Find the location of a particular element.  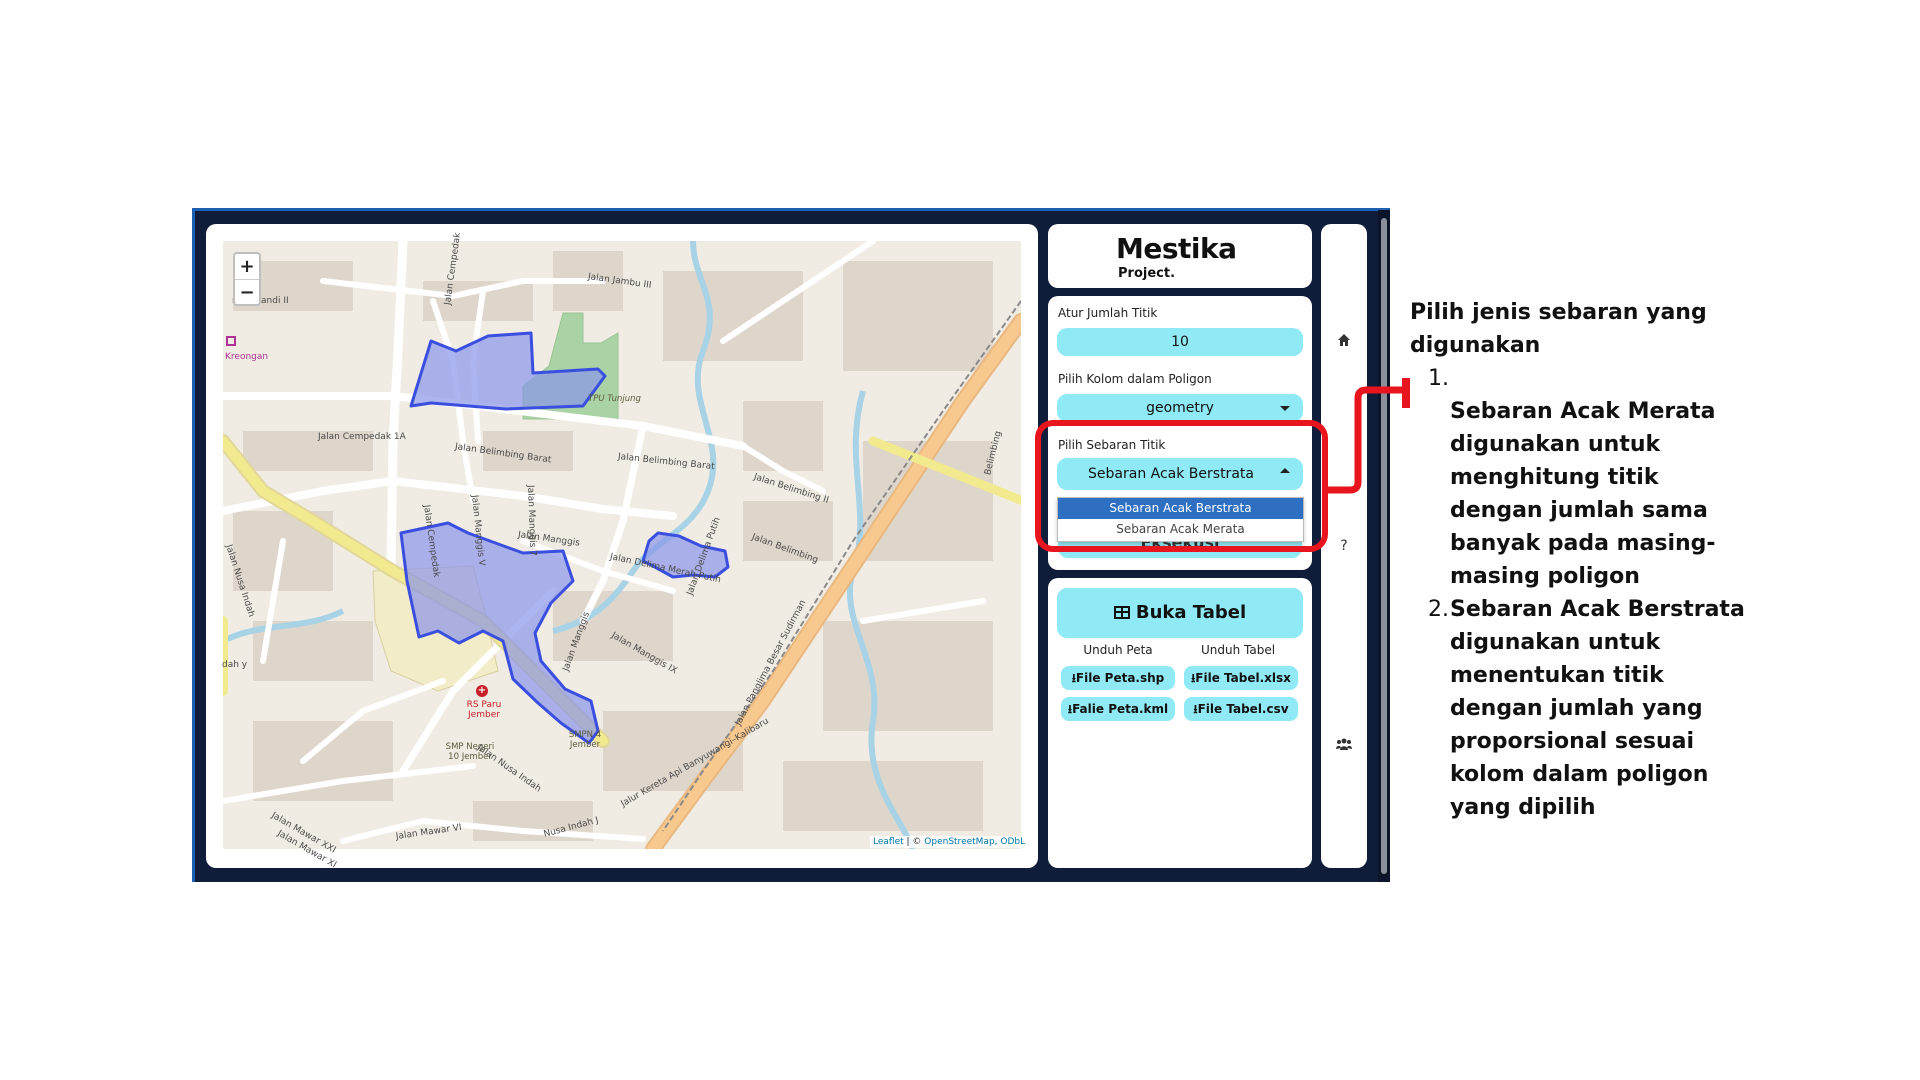

river is located at coordinates (634, 437).